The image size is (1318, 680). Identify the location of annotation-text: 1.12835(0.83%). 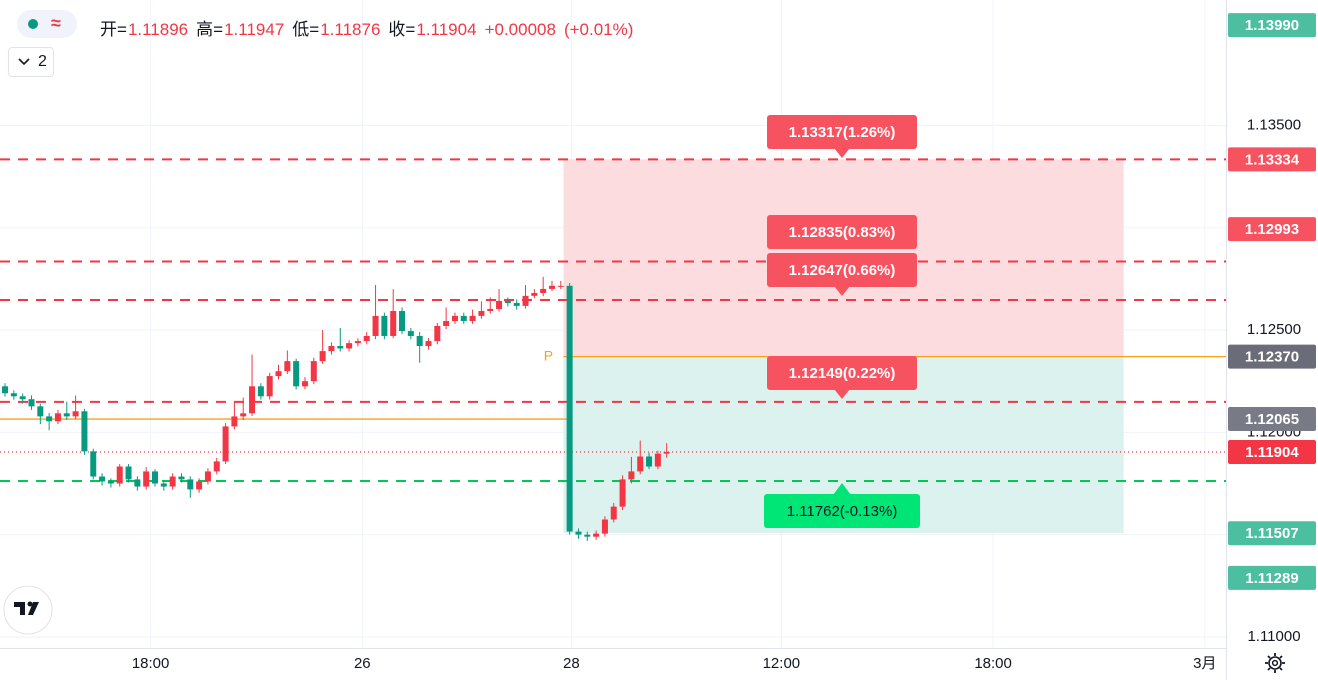
(842, 232).